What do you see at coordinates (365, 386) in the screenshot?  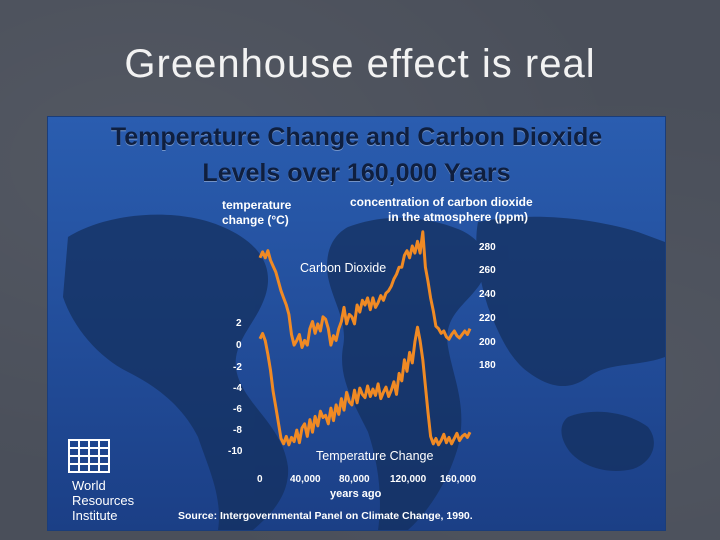 I see `temperature-series-line` at bounding box center [365, 386].